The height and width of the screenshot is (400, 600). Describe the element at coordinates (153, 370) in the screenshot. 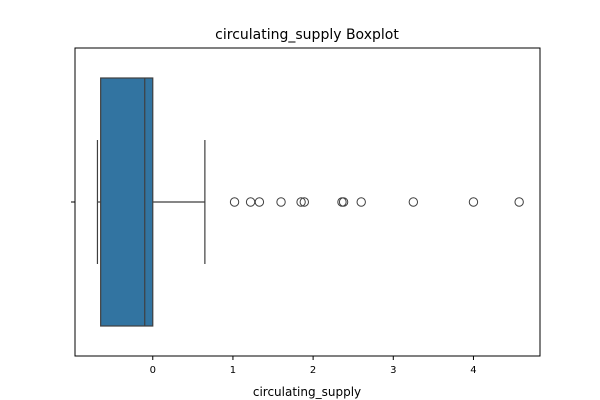

I see `x-tick-label: 0` at that location.